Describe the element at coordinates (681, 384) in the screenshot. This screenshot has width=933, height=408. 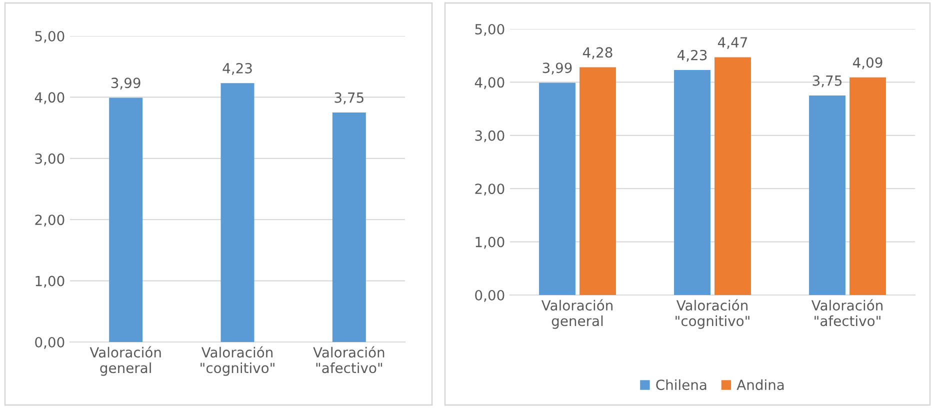
I see `legend-label: Chilena` at that location.